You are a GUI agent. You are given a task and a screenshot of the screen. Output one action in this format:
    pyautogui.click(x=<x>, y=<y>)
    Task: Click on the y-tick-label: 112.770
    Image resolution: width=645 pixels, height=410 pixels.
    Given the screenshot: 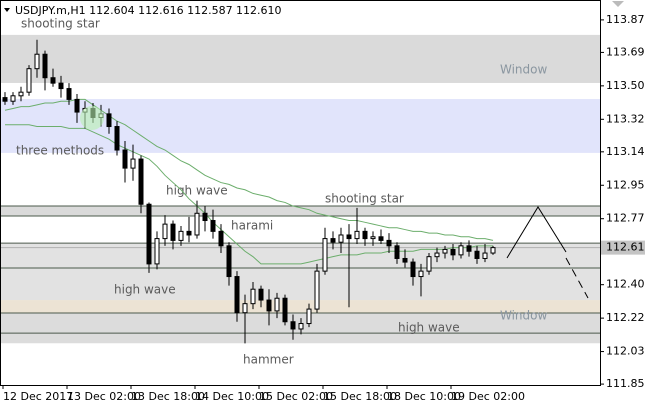 What is the action you would take?
    pyautogui.click(x=625, y=218)
    